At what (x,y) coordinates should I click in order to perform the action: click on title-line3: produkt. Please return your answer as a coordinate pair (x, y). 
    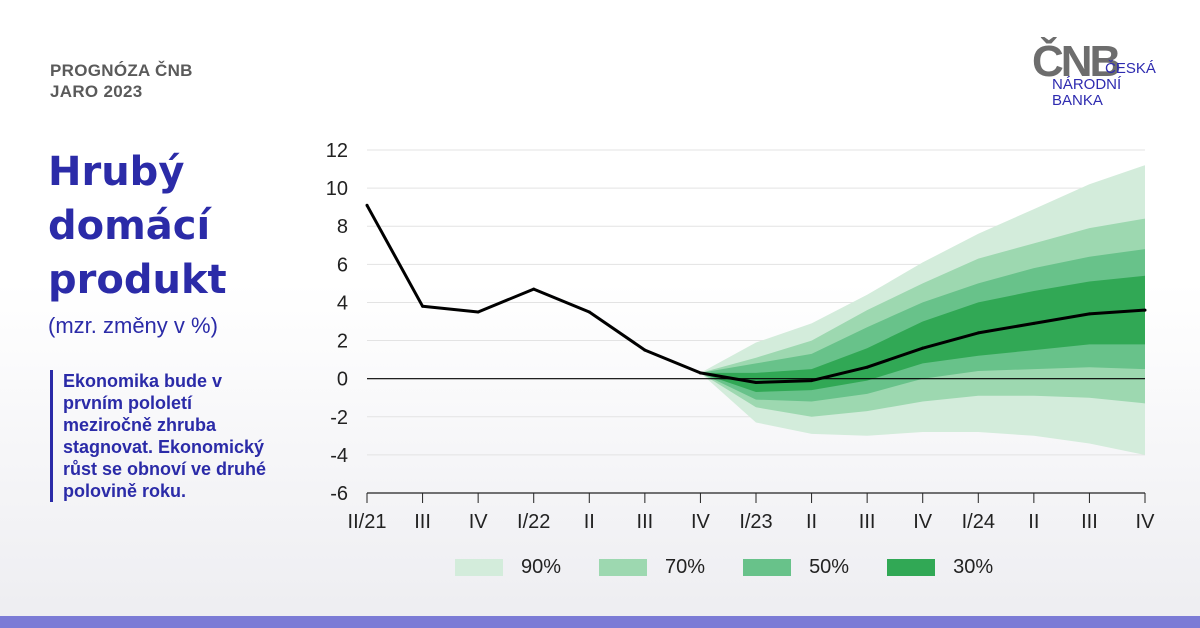
    Looking at the image, I should click on (137, 280).